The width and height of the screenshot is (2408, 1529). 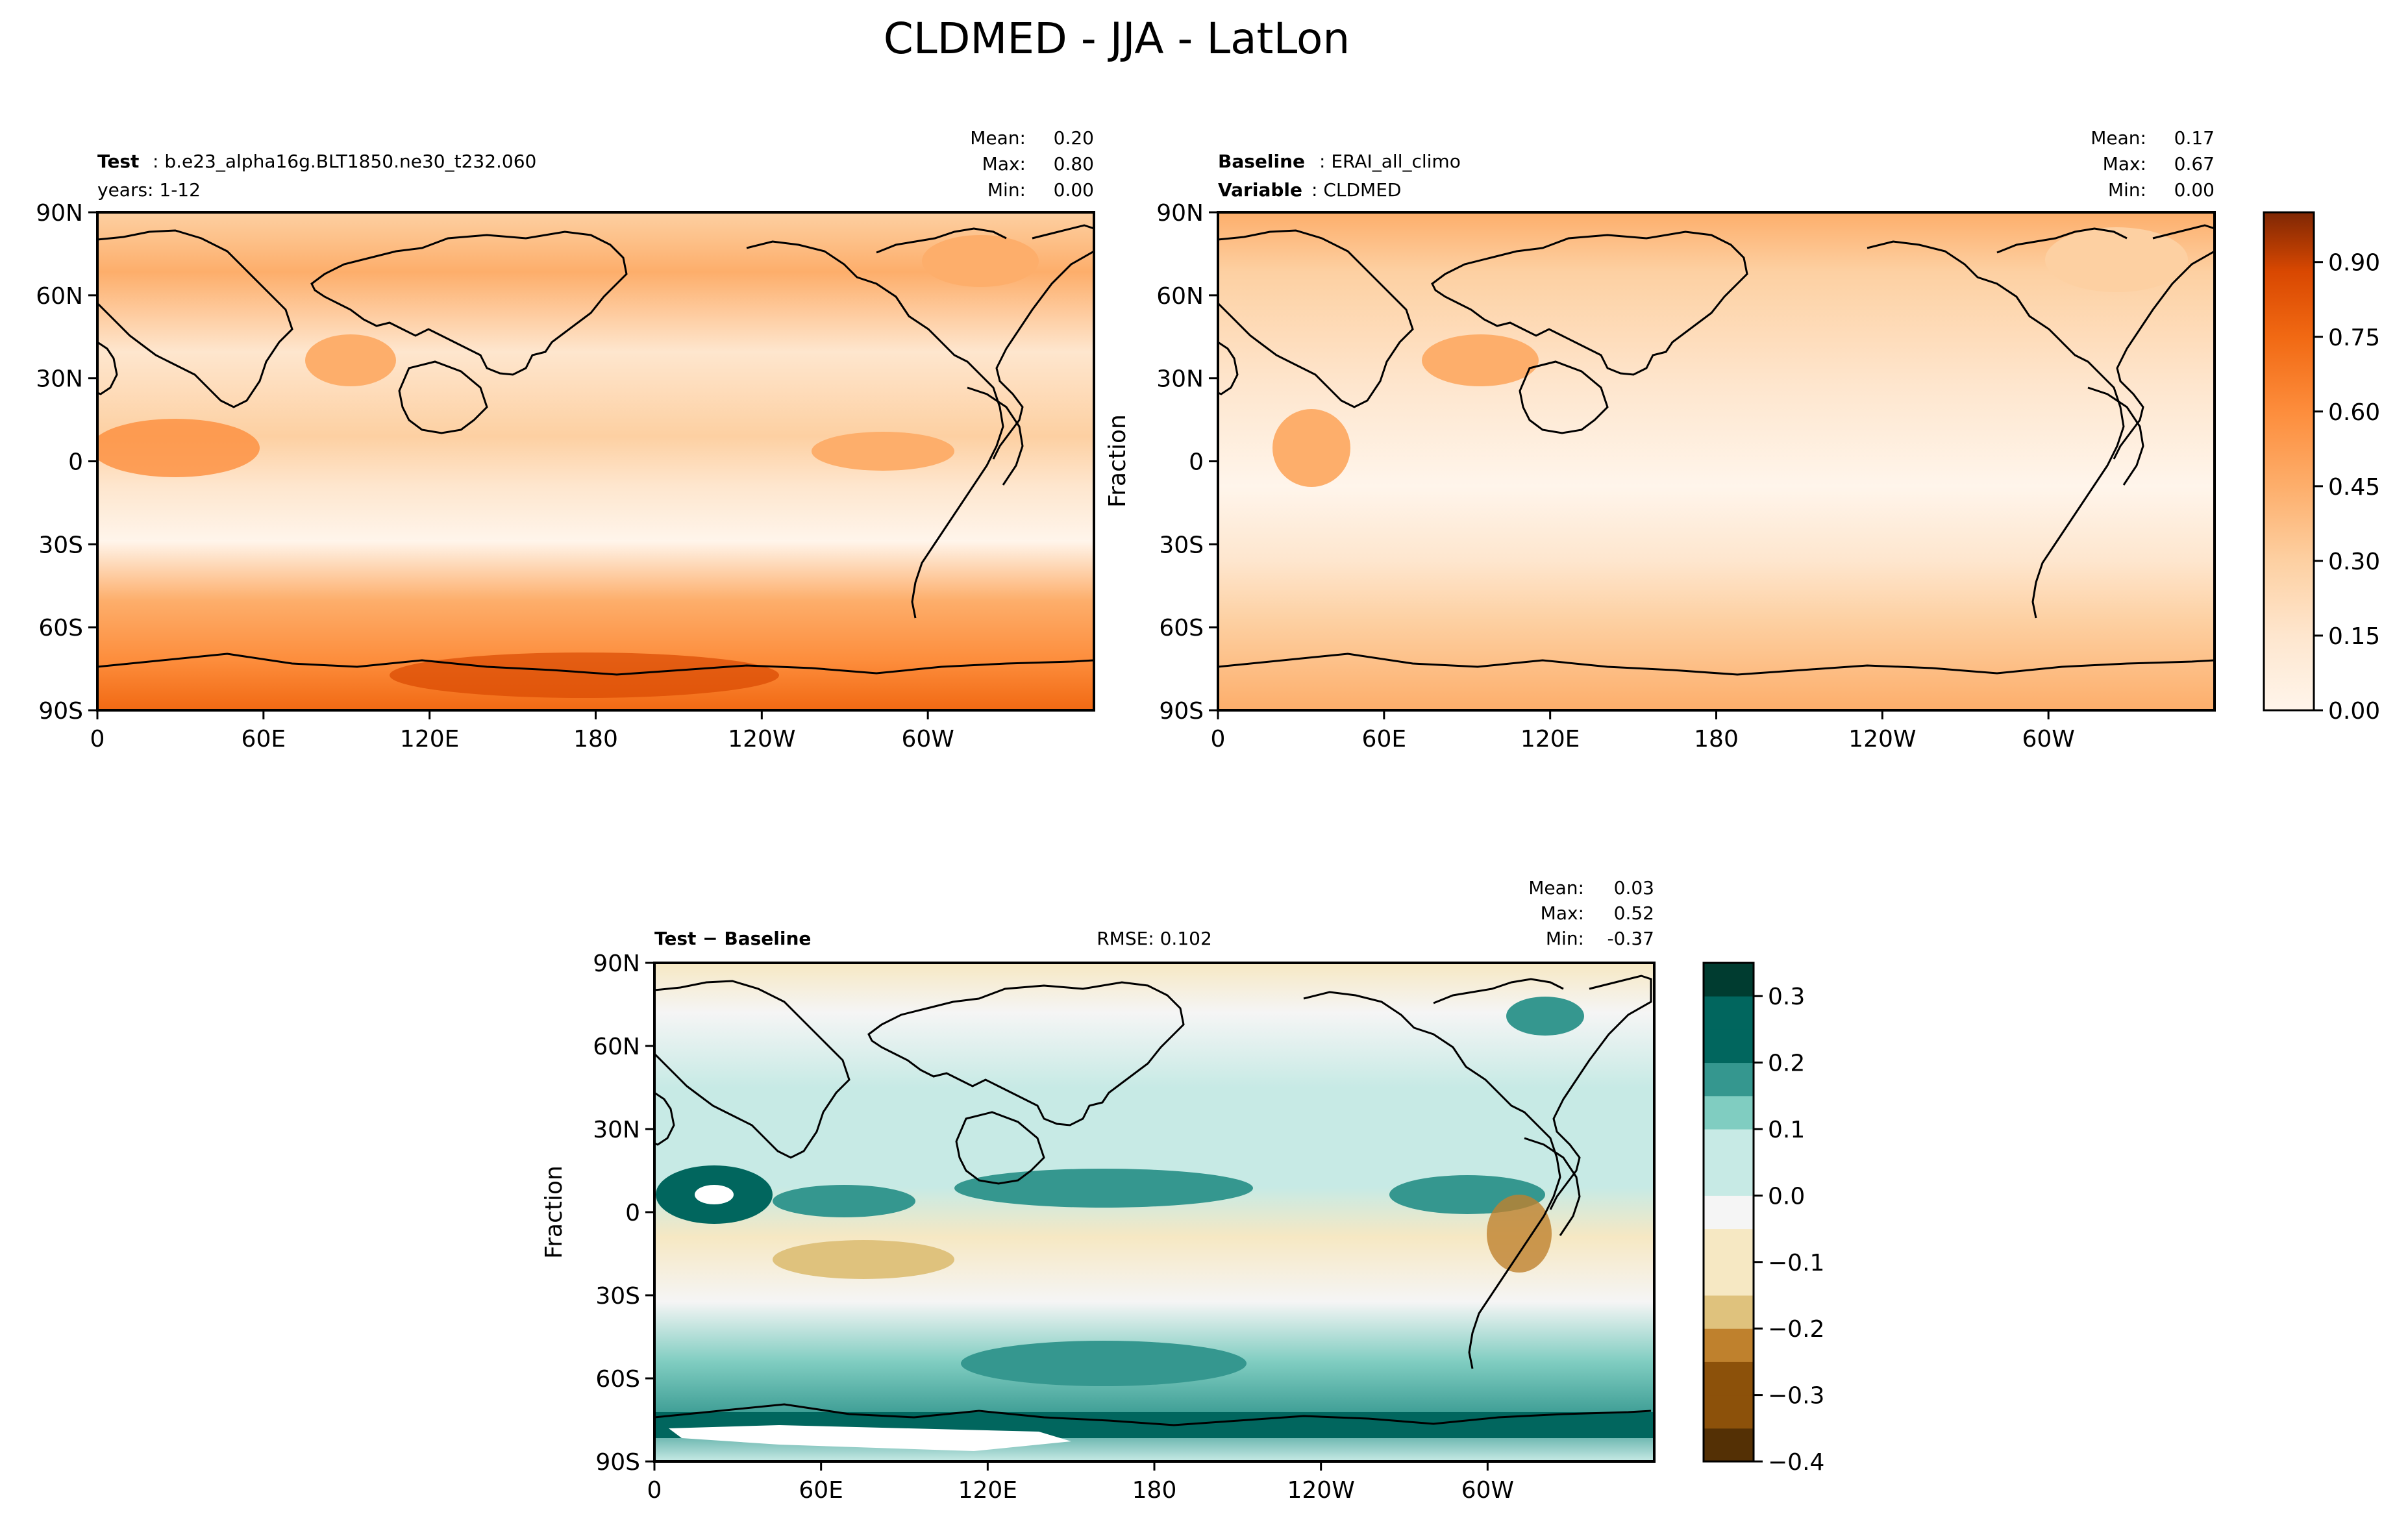 I want to click on test-xtick-label: 120E, so click(x=429, y=739).